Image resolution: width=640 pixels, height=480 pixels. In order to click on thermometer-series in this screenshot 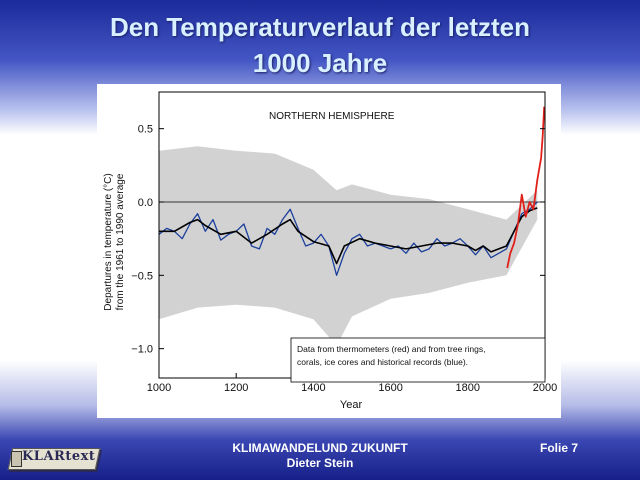, I will do `click(526, 187)`.